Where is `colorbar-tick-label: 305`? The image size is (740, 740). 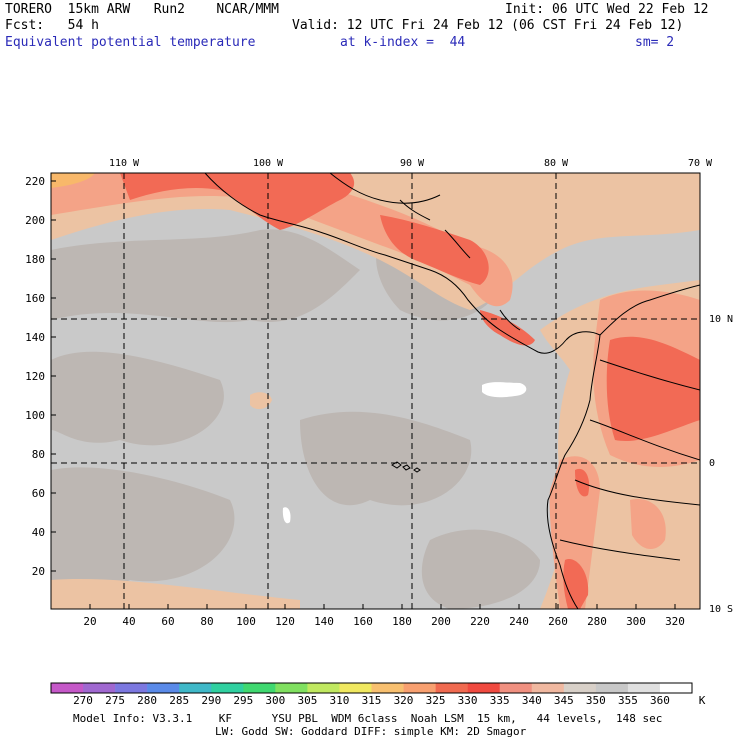 colorbar-tick-label: 305 is located at coordinates (307, 700).